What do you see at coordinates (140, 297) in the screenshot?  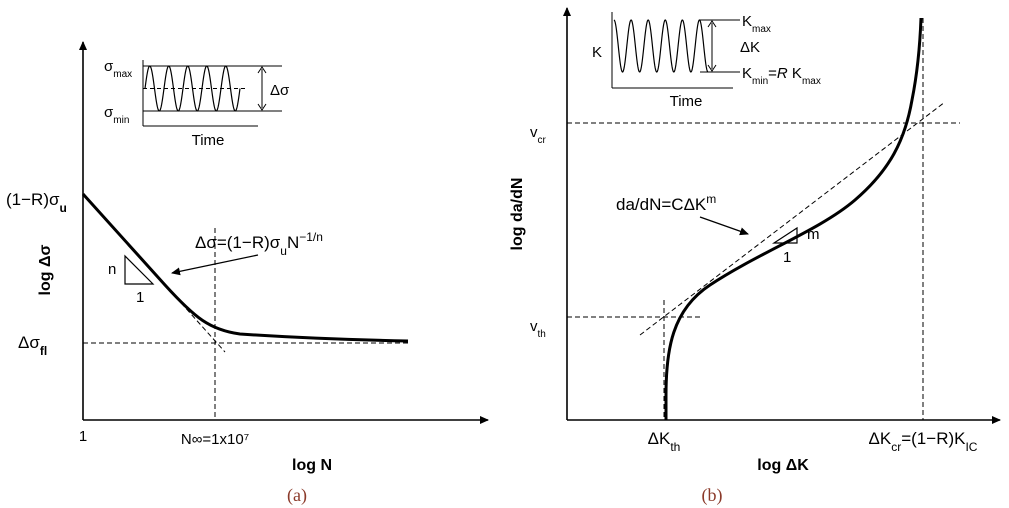 I see `panel-a-slope-run: 1` at bounding box center [140, 297].